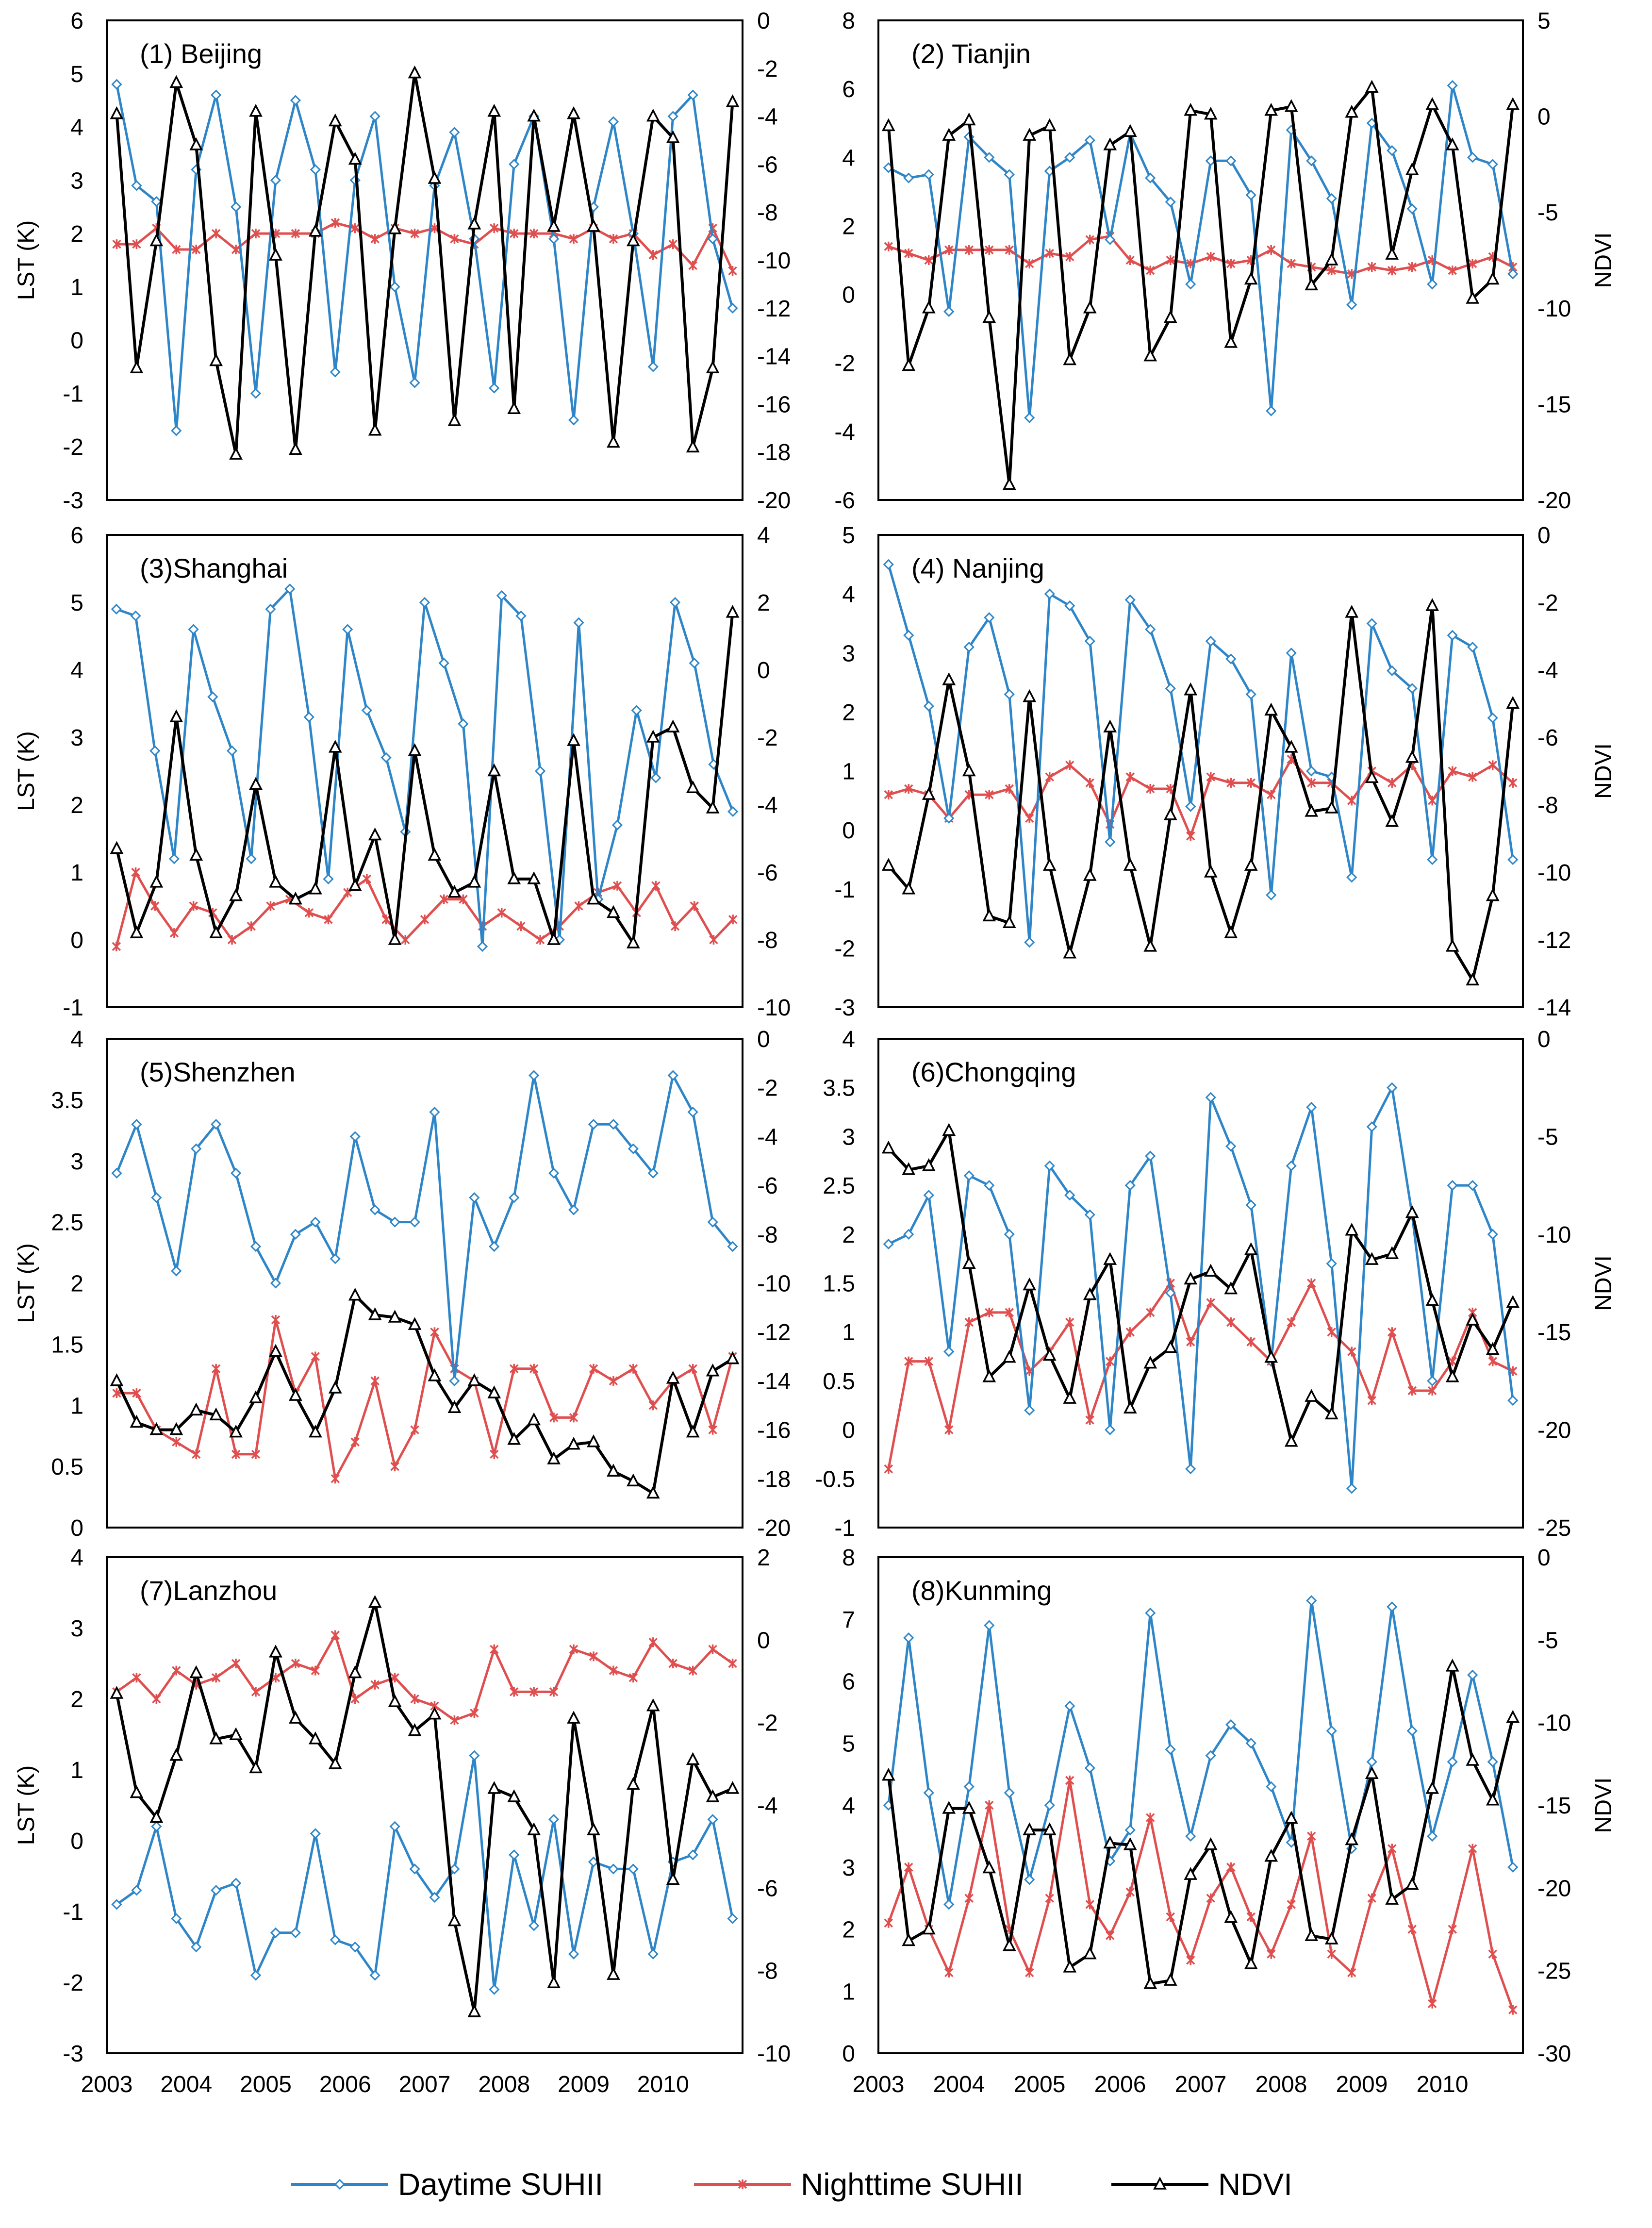  I want to click on y-tick-label-4: 1, so click(76, 1771).